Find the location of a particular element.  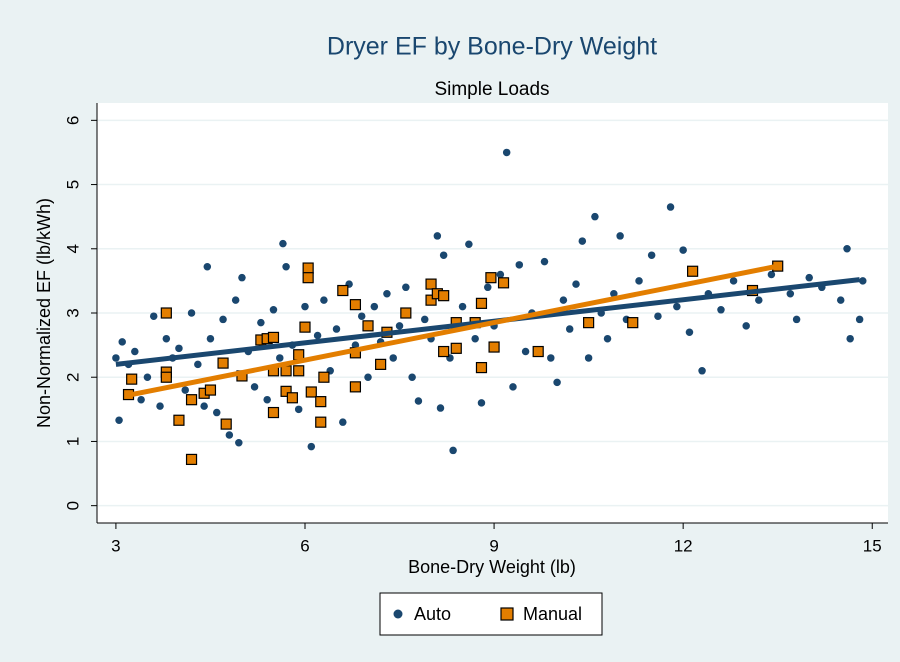

legend-label: Auto is located at coordinates (432, 614).